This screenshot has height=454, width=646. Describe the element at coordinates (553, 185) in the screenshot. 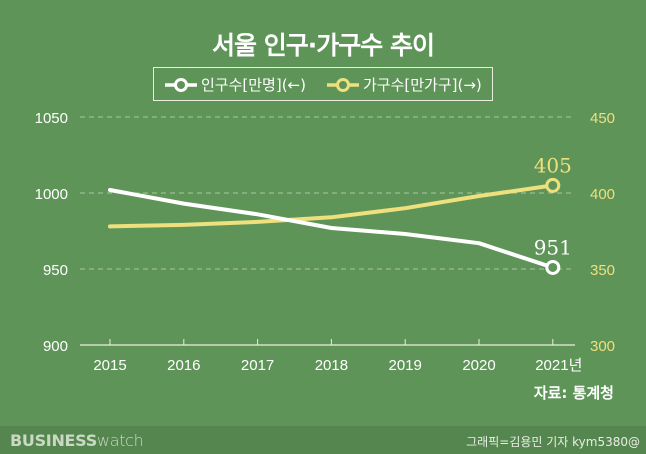

I see `end-point-households` at that location.